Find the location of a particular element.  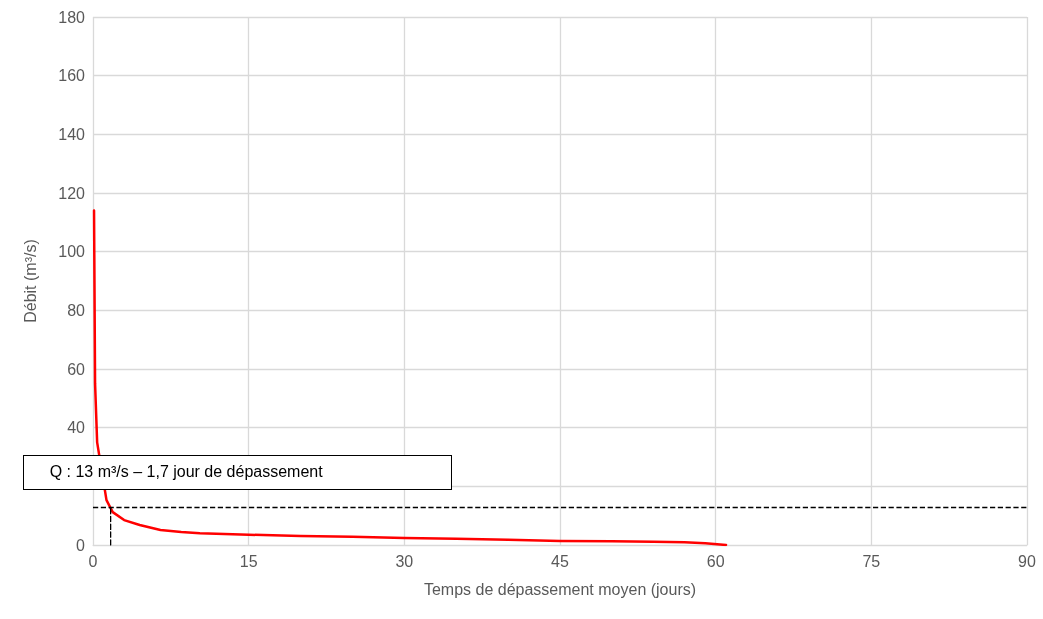

x-tick-label: 90 is located at coordinates (1027, 561).